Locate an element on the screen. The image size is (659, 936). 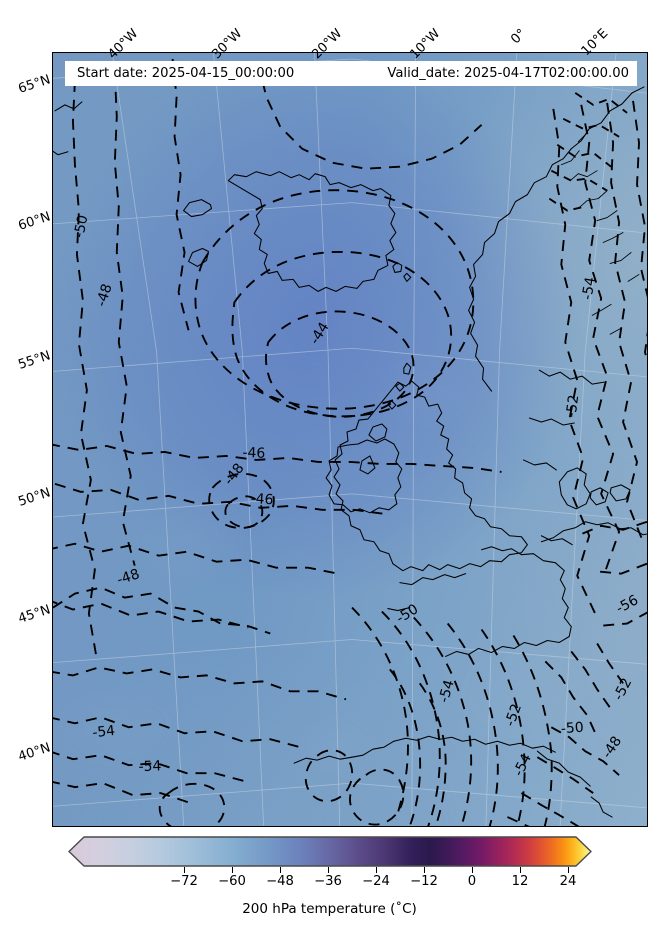
lat-label-60N: 60°N is located at coordinates (34, 221).